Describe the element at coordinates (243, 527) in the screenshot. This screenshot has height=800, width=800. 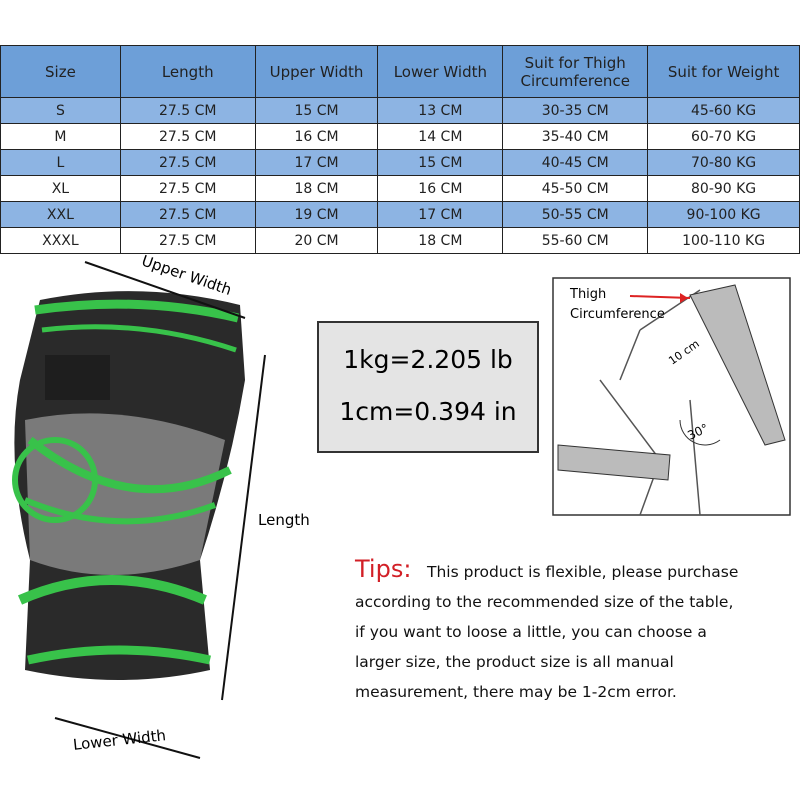
I see `length-line` at that location.